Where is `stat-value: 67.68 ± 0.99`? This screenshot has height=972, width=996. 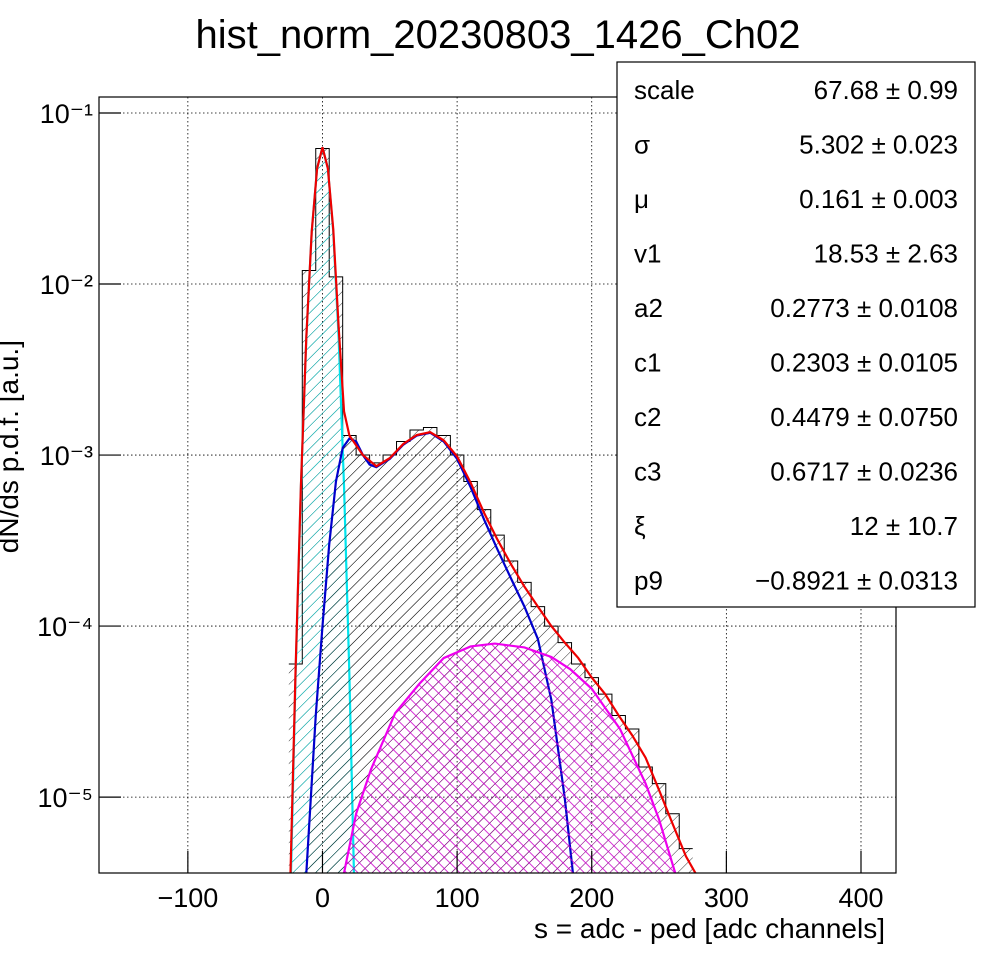
stat-value: 67.68 ± 0.99 is located at coordinates (886, 90).